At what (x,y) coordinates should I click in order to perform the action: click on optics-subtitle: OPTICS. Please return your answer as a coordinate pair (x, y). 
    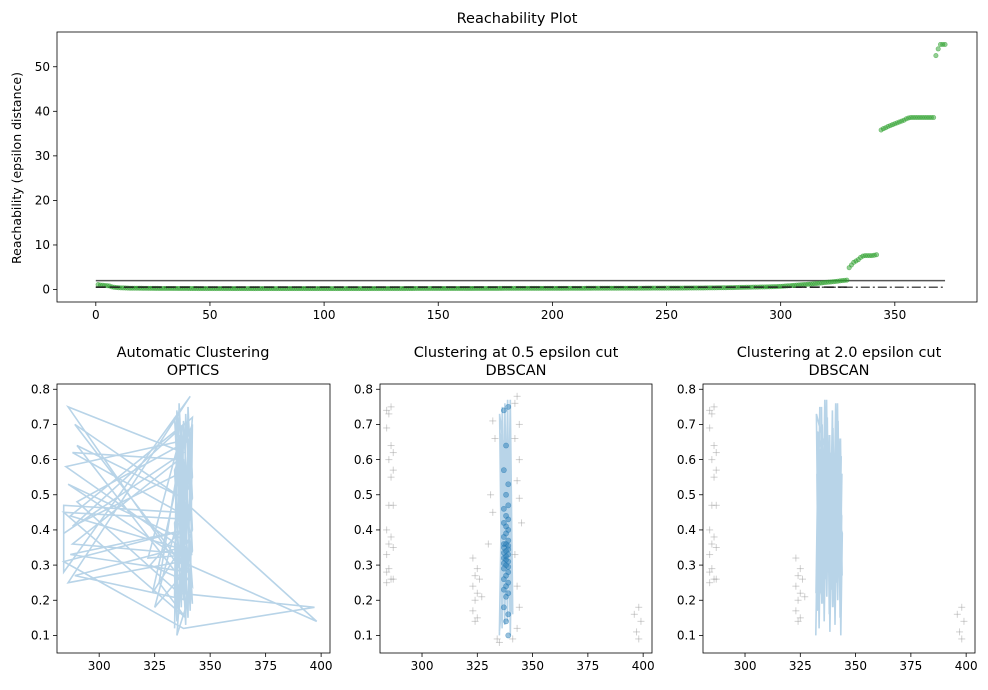
    Looking at the image, I should click on (193, 371).